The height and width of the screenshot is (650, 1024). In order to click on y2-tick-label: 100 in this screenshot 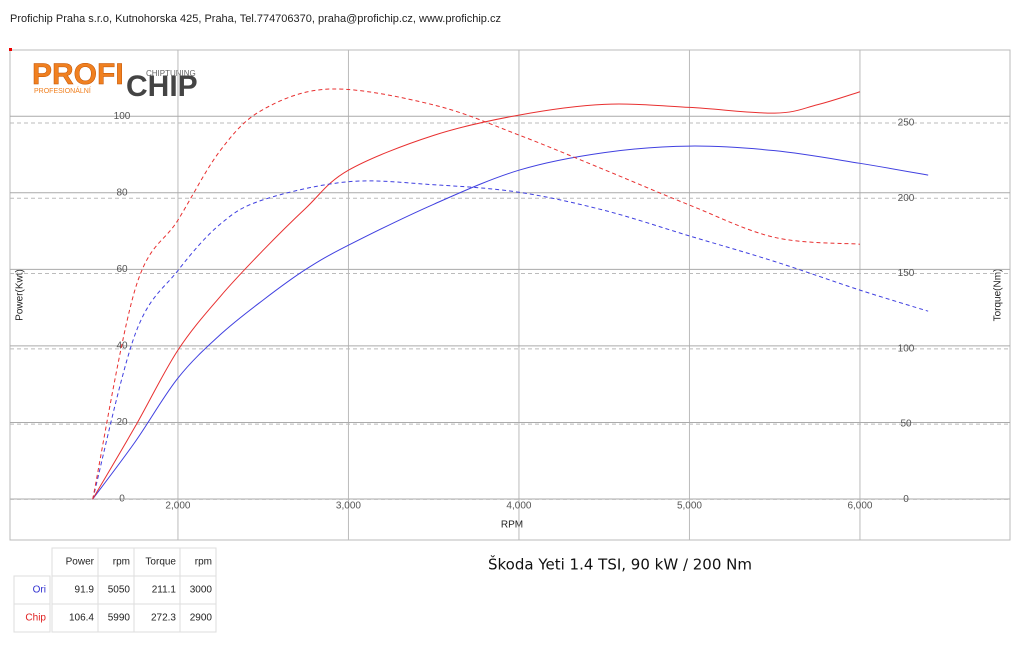, I will do `click(906, 348)`.